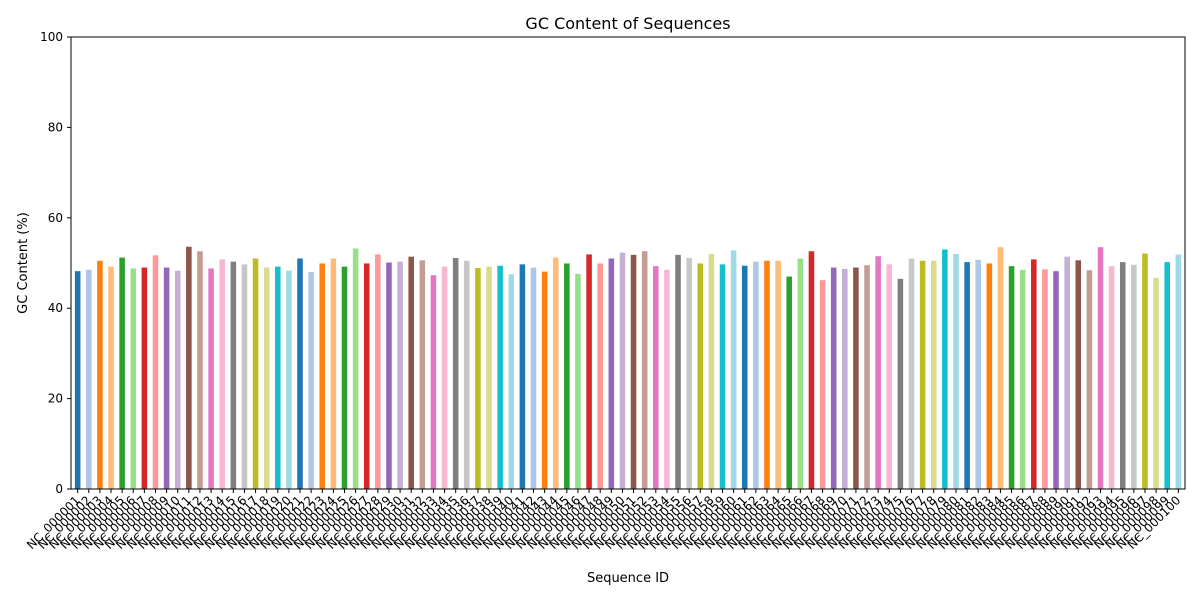 Image resolution: width=1200 pixels, height=604 pixels. I want to click on y-tick-label: 100, so click(51, 37).